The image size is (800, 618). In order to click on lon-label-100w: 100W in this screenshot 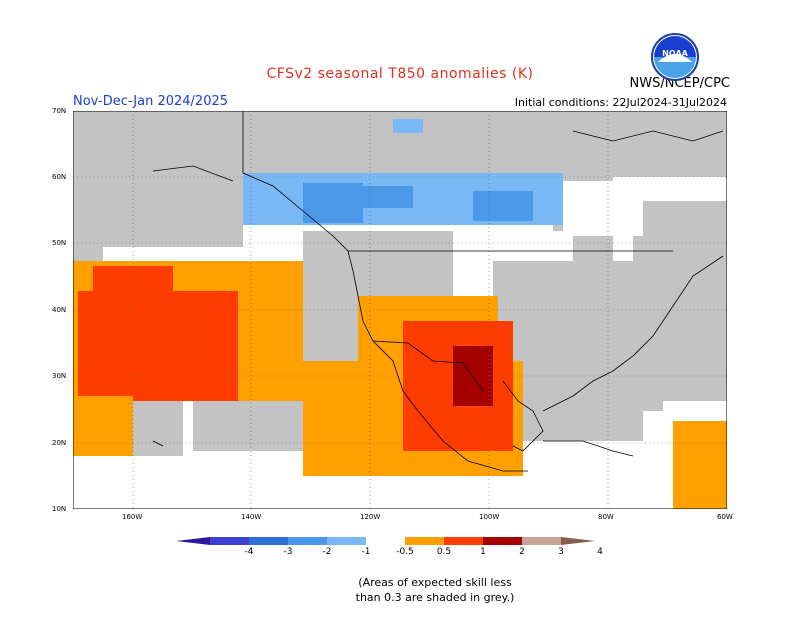, I will do `click(489, 517)`.